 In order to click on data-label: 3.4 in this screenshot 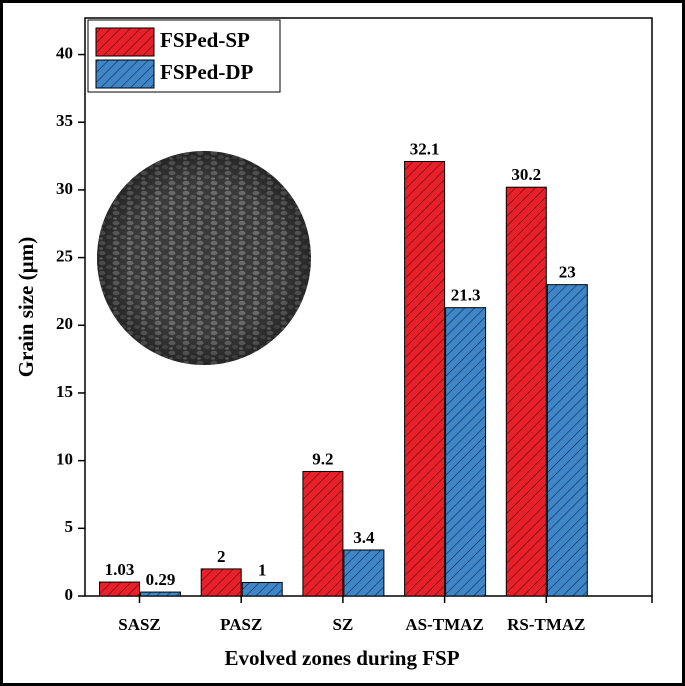, I will do `click(364, 537)`.